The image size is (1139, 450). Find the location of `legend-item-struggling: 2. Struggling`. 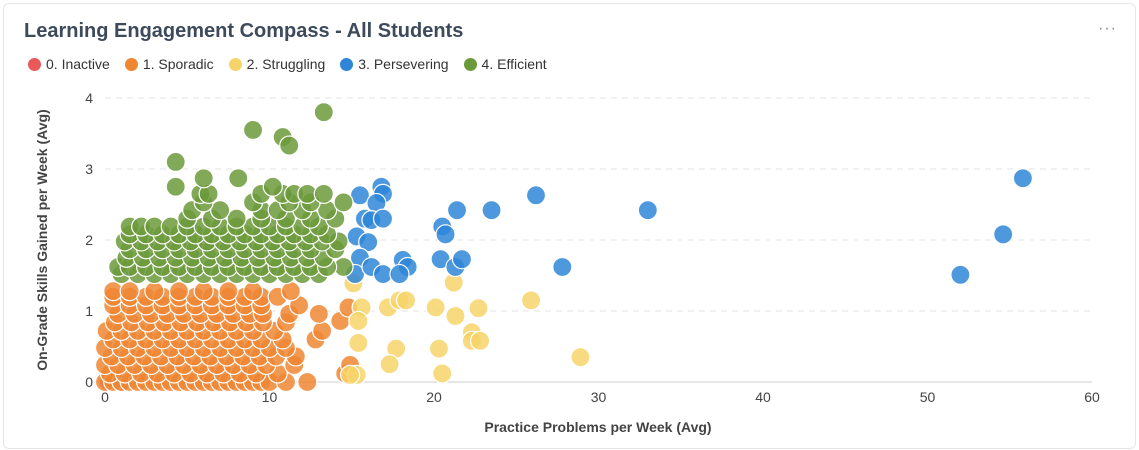

legend-item-struggling: 2. Struggling is located at coordinates (277, 64).